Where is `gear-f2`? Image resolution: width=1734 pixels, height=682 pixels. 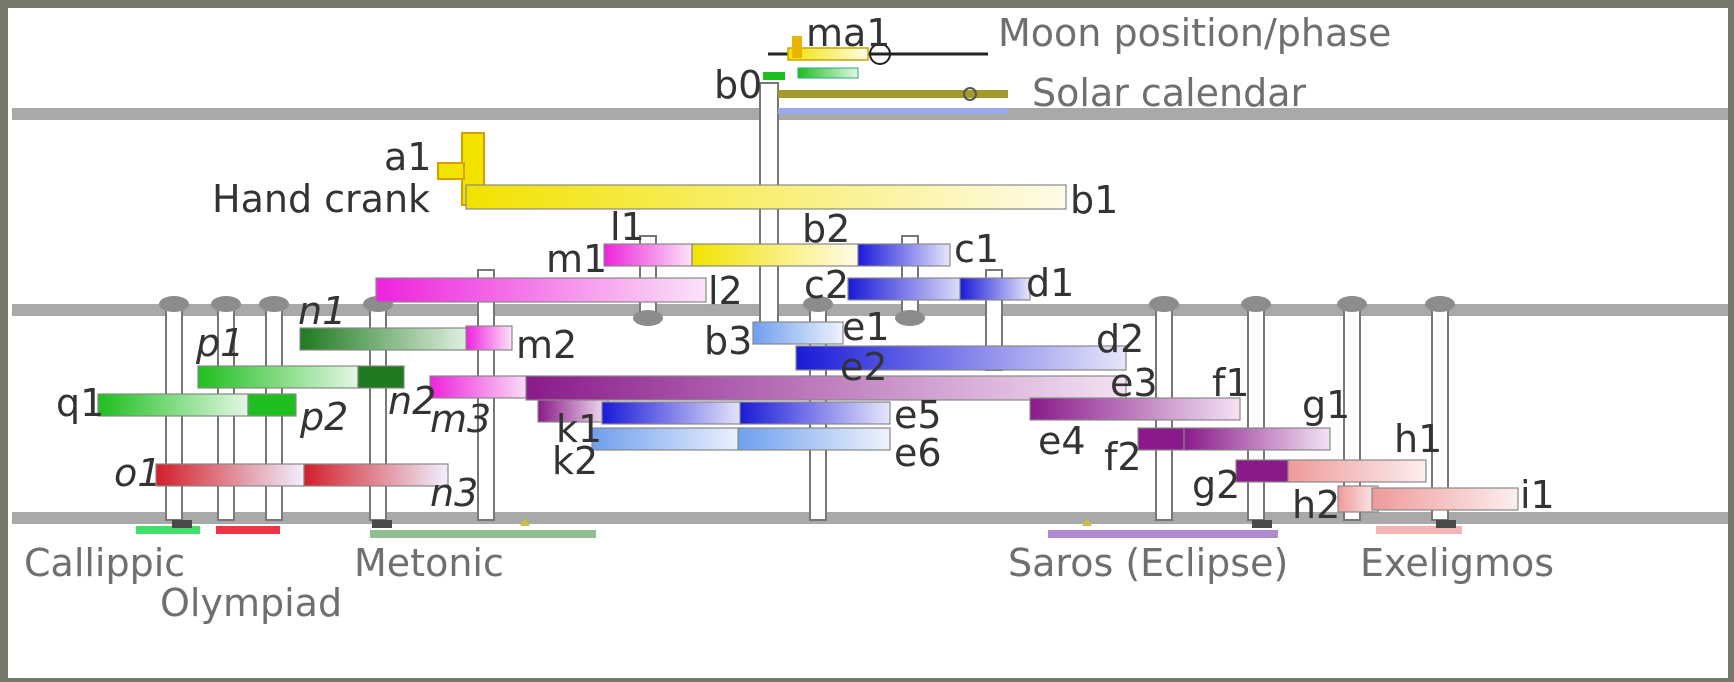
gear-f2 is located at coordinates (1257, 439).